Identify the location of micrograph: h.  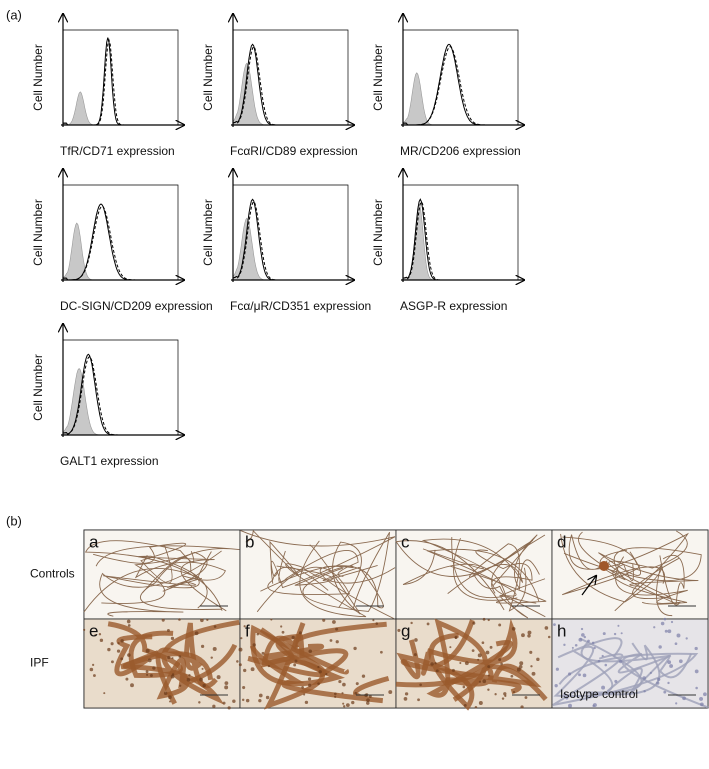
(630, 663).